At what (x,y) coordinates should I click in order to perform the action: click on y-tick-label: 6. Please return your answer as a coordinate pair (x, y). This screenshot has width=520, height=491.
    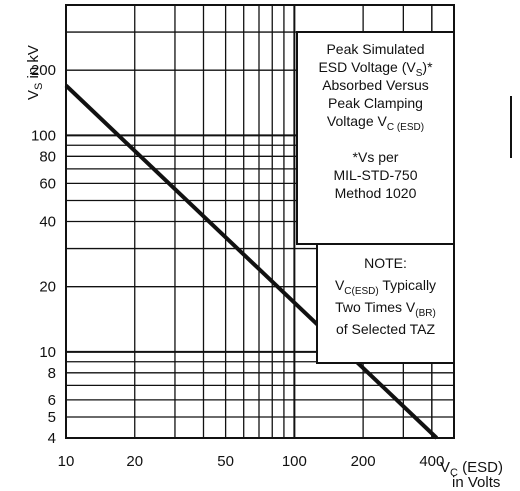
    Looking at the image, I should click on (52, 400).